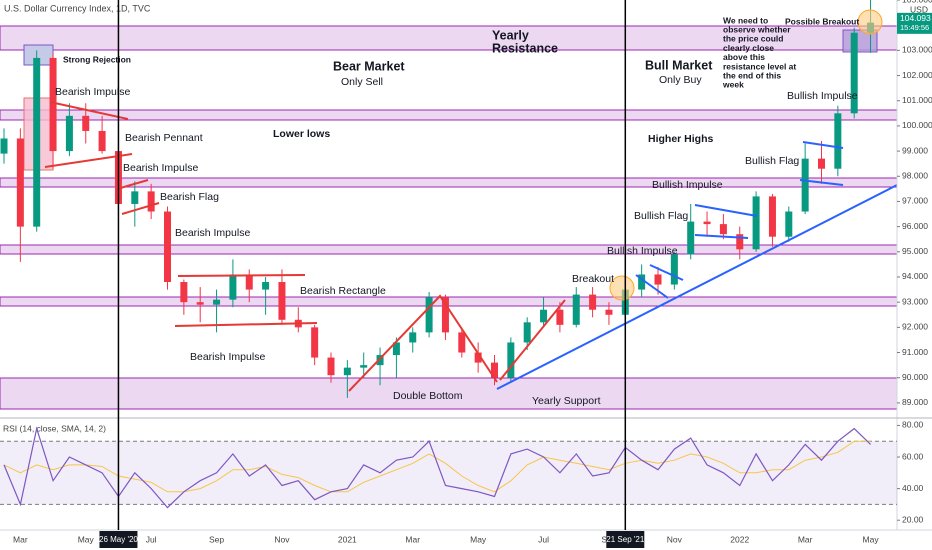 This screenshot has height=550, width=932. I want to click on rsi-tick-label: 80.00, so click(913, 425).